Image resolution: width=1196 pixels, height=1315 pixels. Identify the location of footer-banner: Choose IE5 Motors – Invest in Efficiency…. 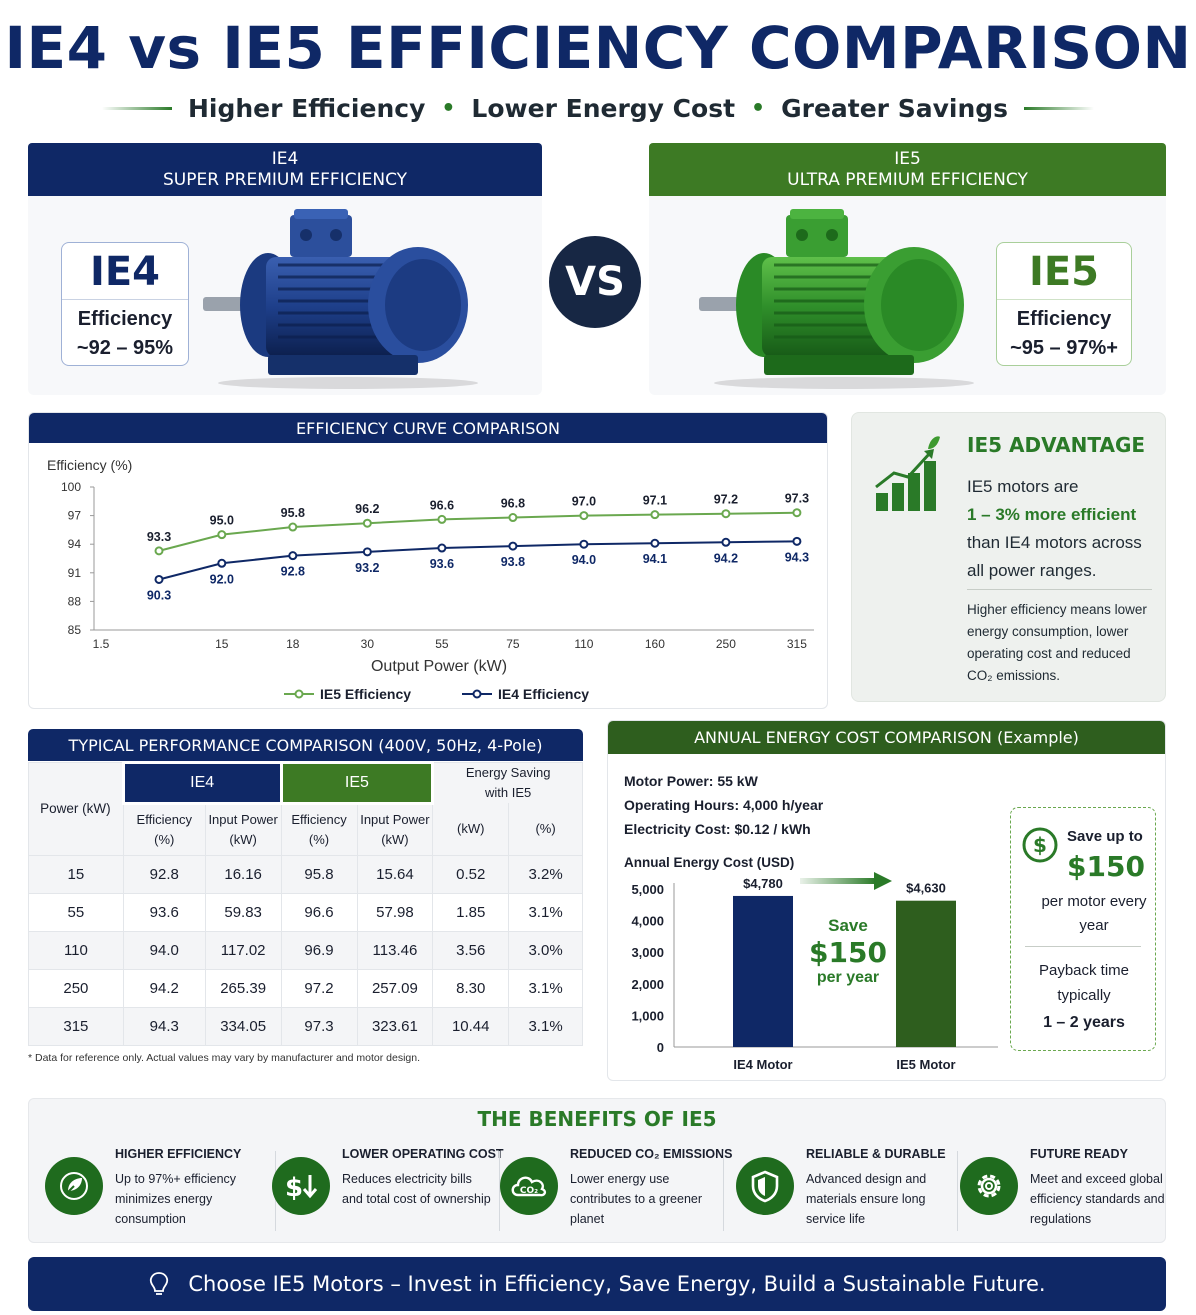
(597, 1284).